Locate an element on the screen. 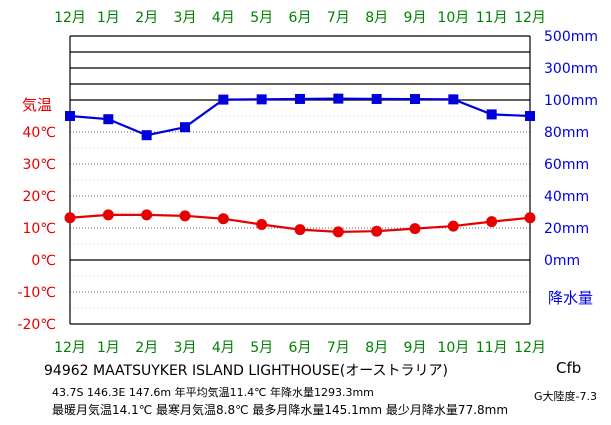 The height and width of the screenshot is (425, 611). precipitation-tick-label: 80mm is located at coordinates (566, 133).